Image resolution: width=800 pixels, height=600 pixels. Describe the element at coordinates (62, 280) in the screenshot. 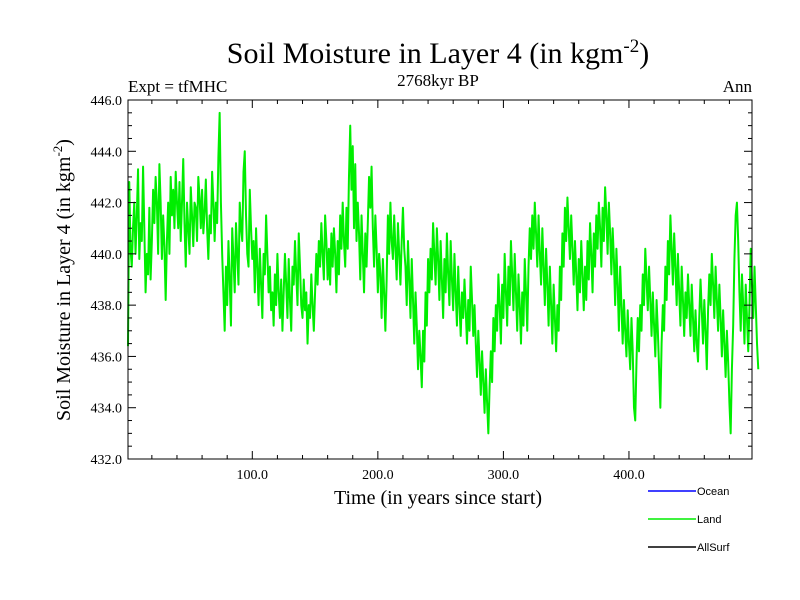

I see `y-axis-label: Soil Moisture in Layer 4 (in kgm-2)` at that location.